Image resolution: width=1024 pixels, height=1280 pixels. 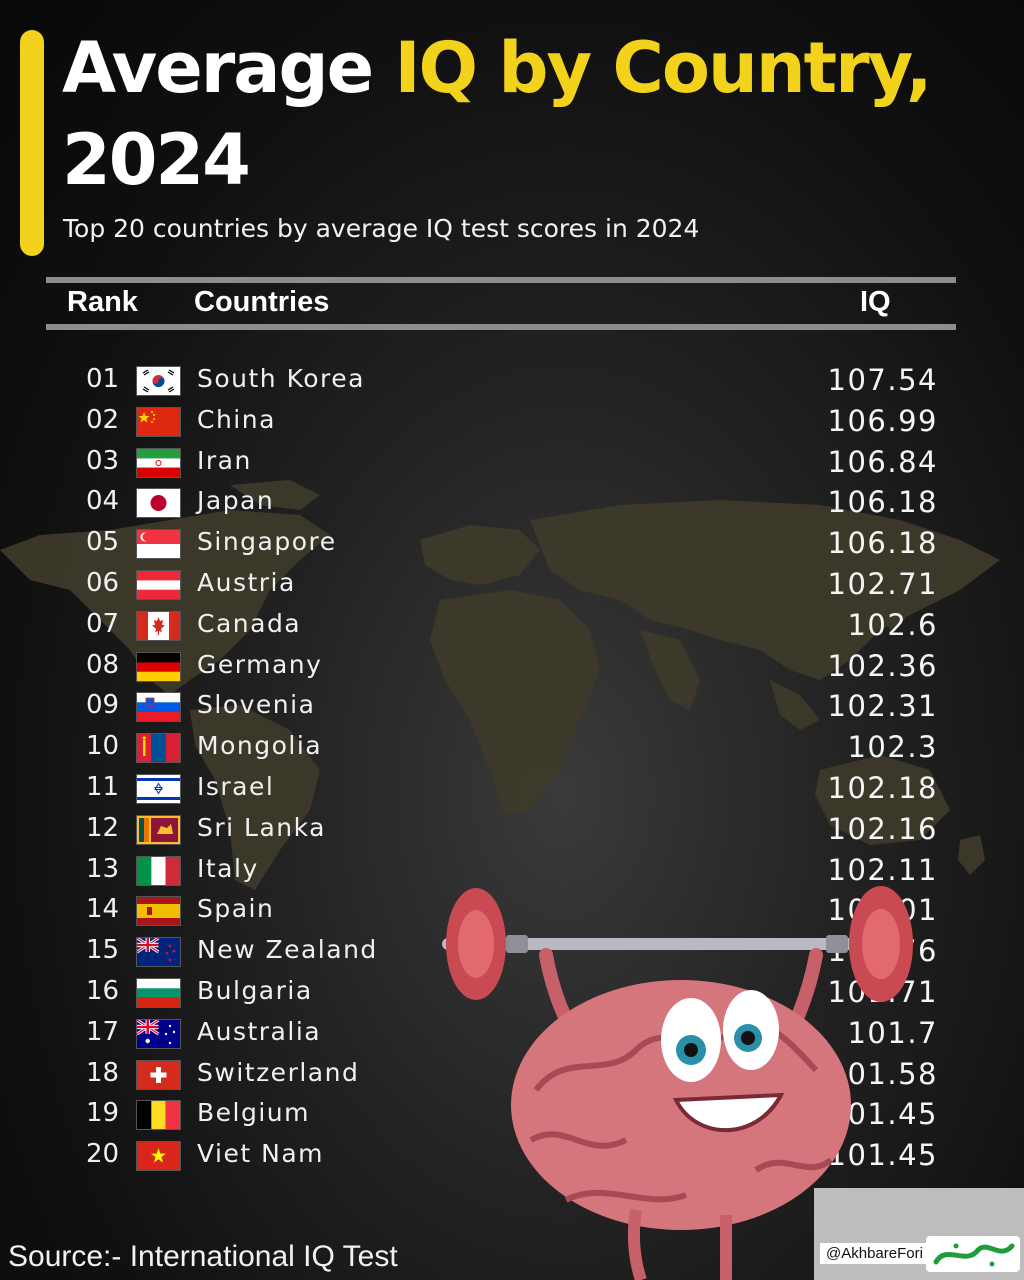 What do you see at coordinates (512, 462) in the screenshot?
I see `table-row: 03 Iran 106.84` at bounding box center [512, 462].